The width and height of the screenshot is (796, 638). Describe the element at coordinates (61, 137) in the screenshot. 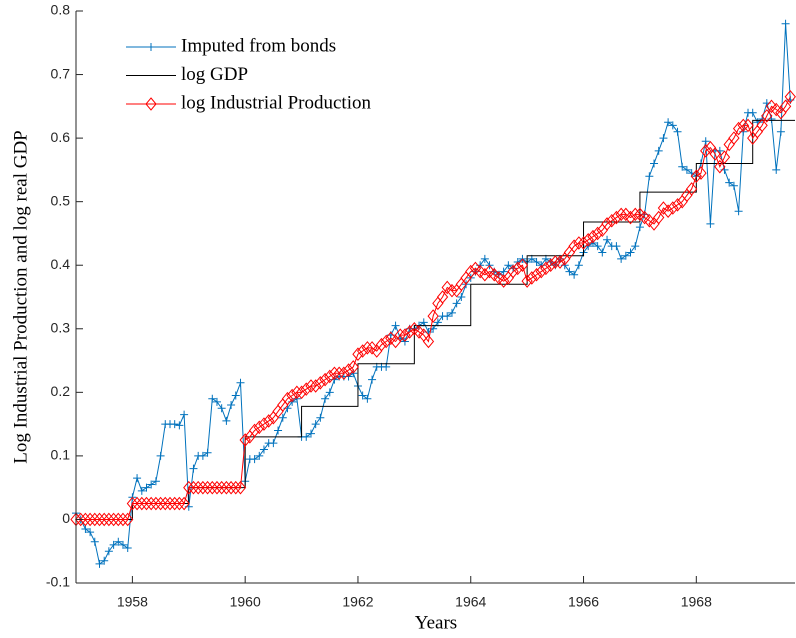

I see `y-tick-label: 0.6` at that location.